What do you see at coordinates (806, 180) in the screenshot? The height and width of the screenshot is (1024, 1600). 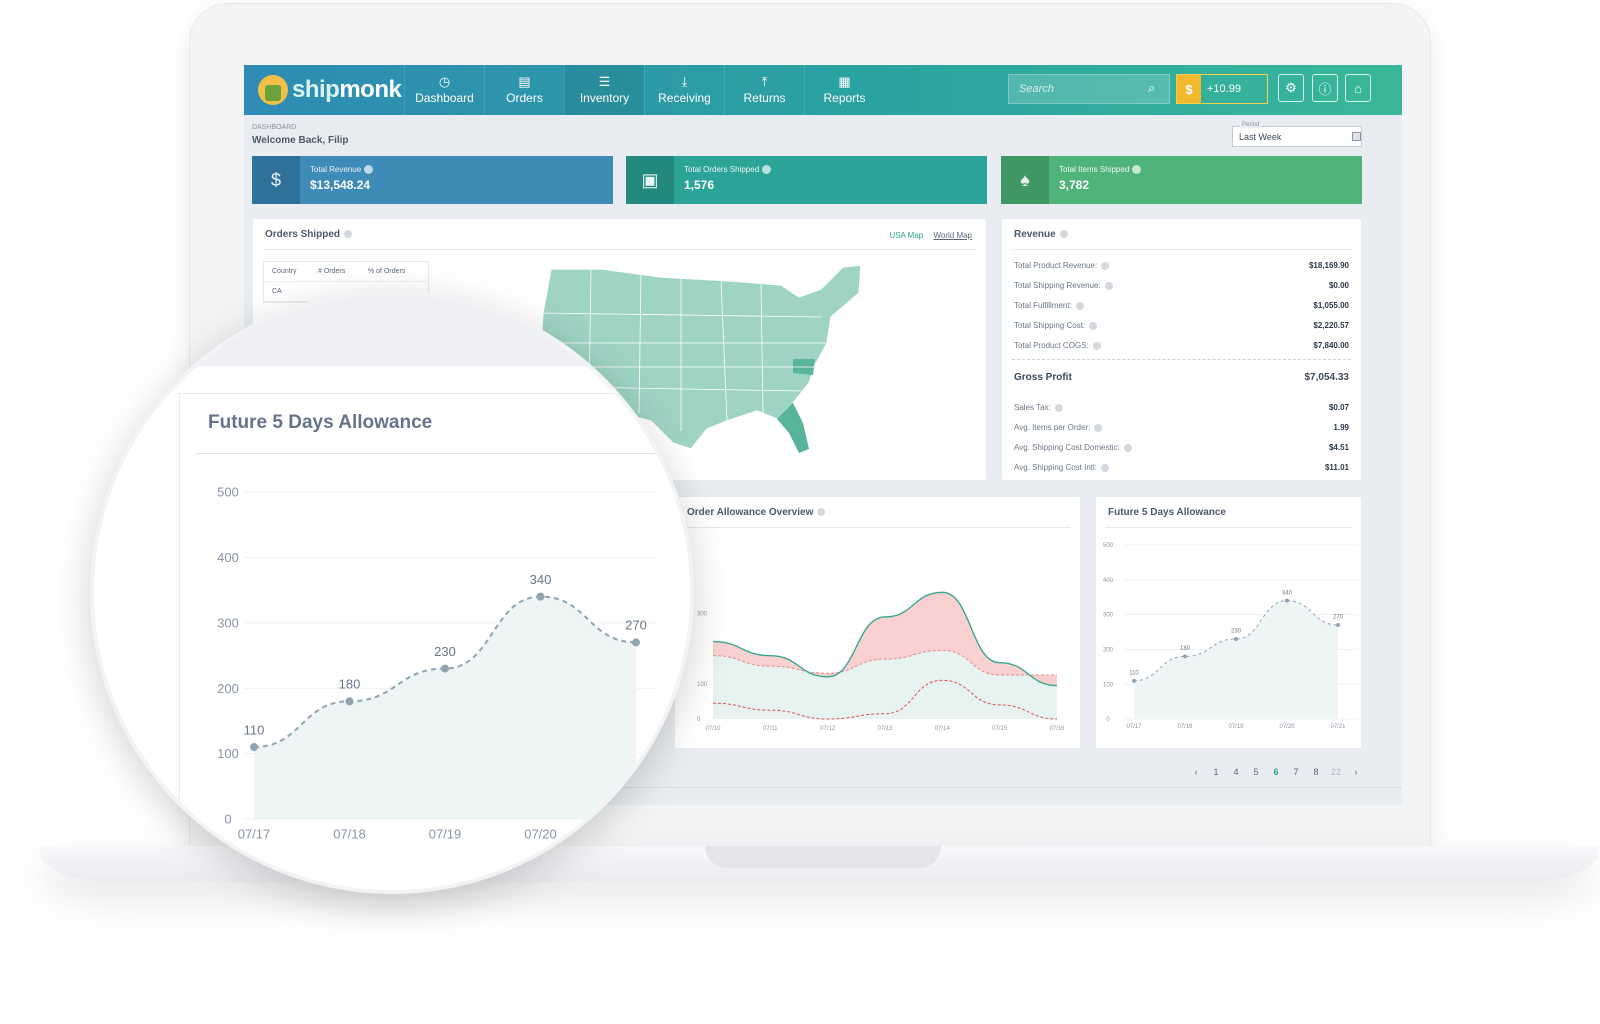 I see `stat-card: ▣ Total Orders Shipped 1,576` at bounding box center [806, 180].